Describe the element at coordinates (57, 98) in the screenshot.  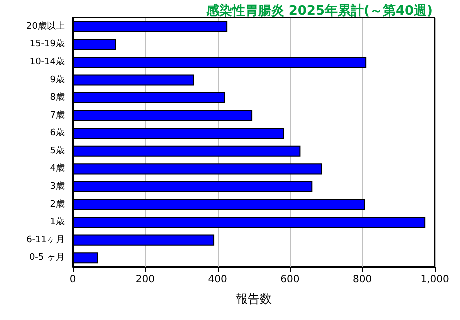
I see `y-tick-label: 8歳` at that location.